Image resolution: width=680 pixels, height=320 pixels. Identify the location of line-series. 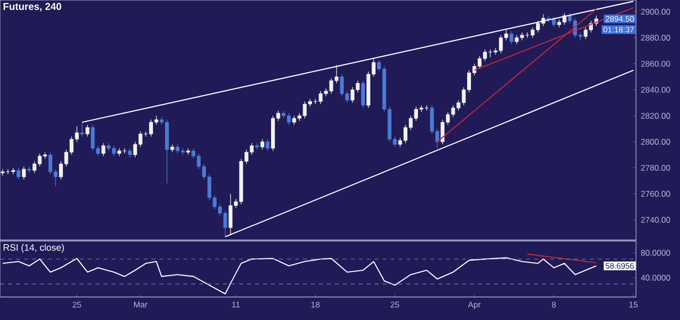
(299, 275).